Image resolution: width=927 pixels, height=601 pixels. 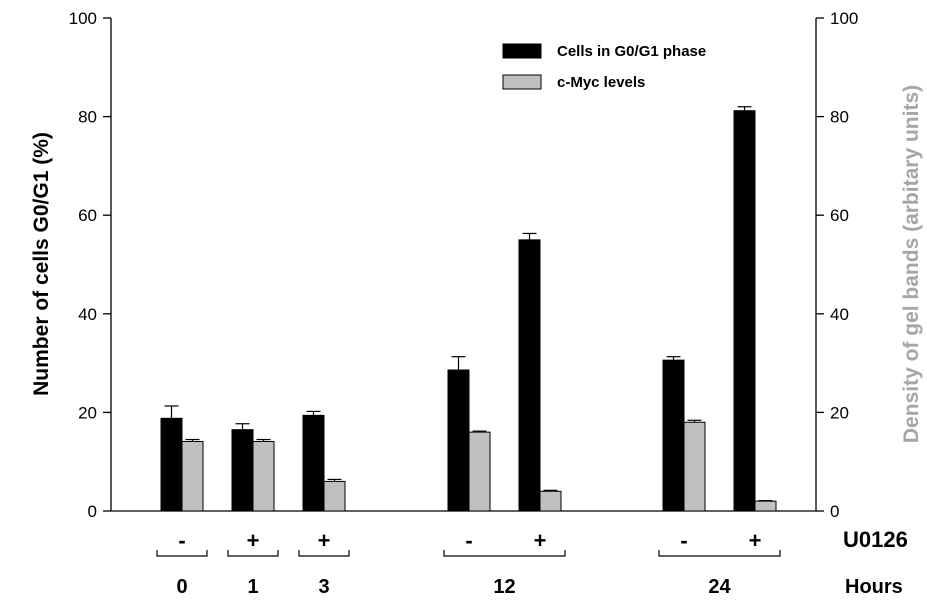 I want to click on right-tick-label: 40, so click(x=839, y=314).